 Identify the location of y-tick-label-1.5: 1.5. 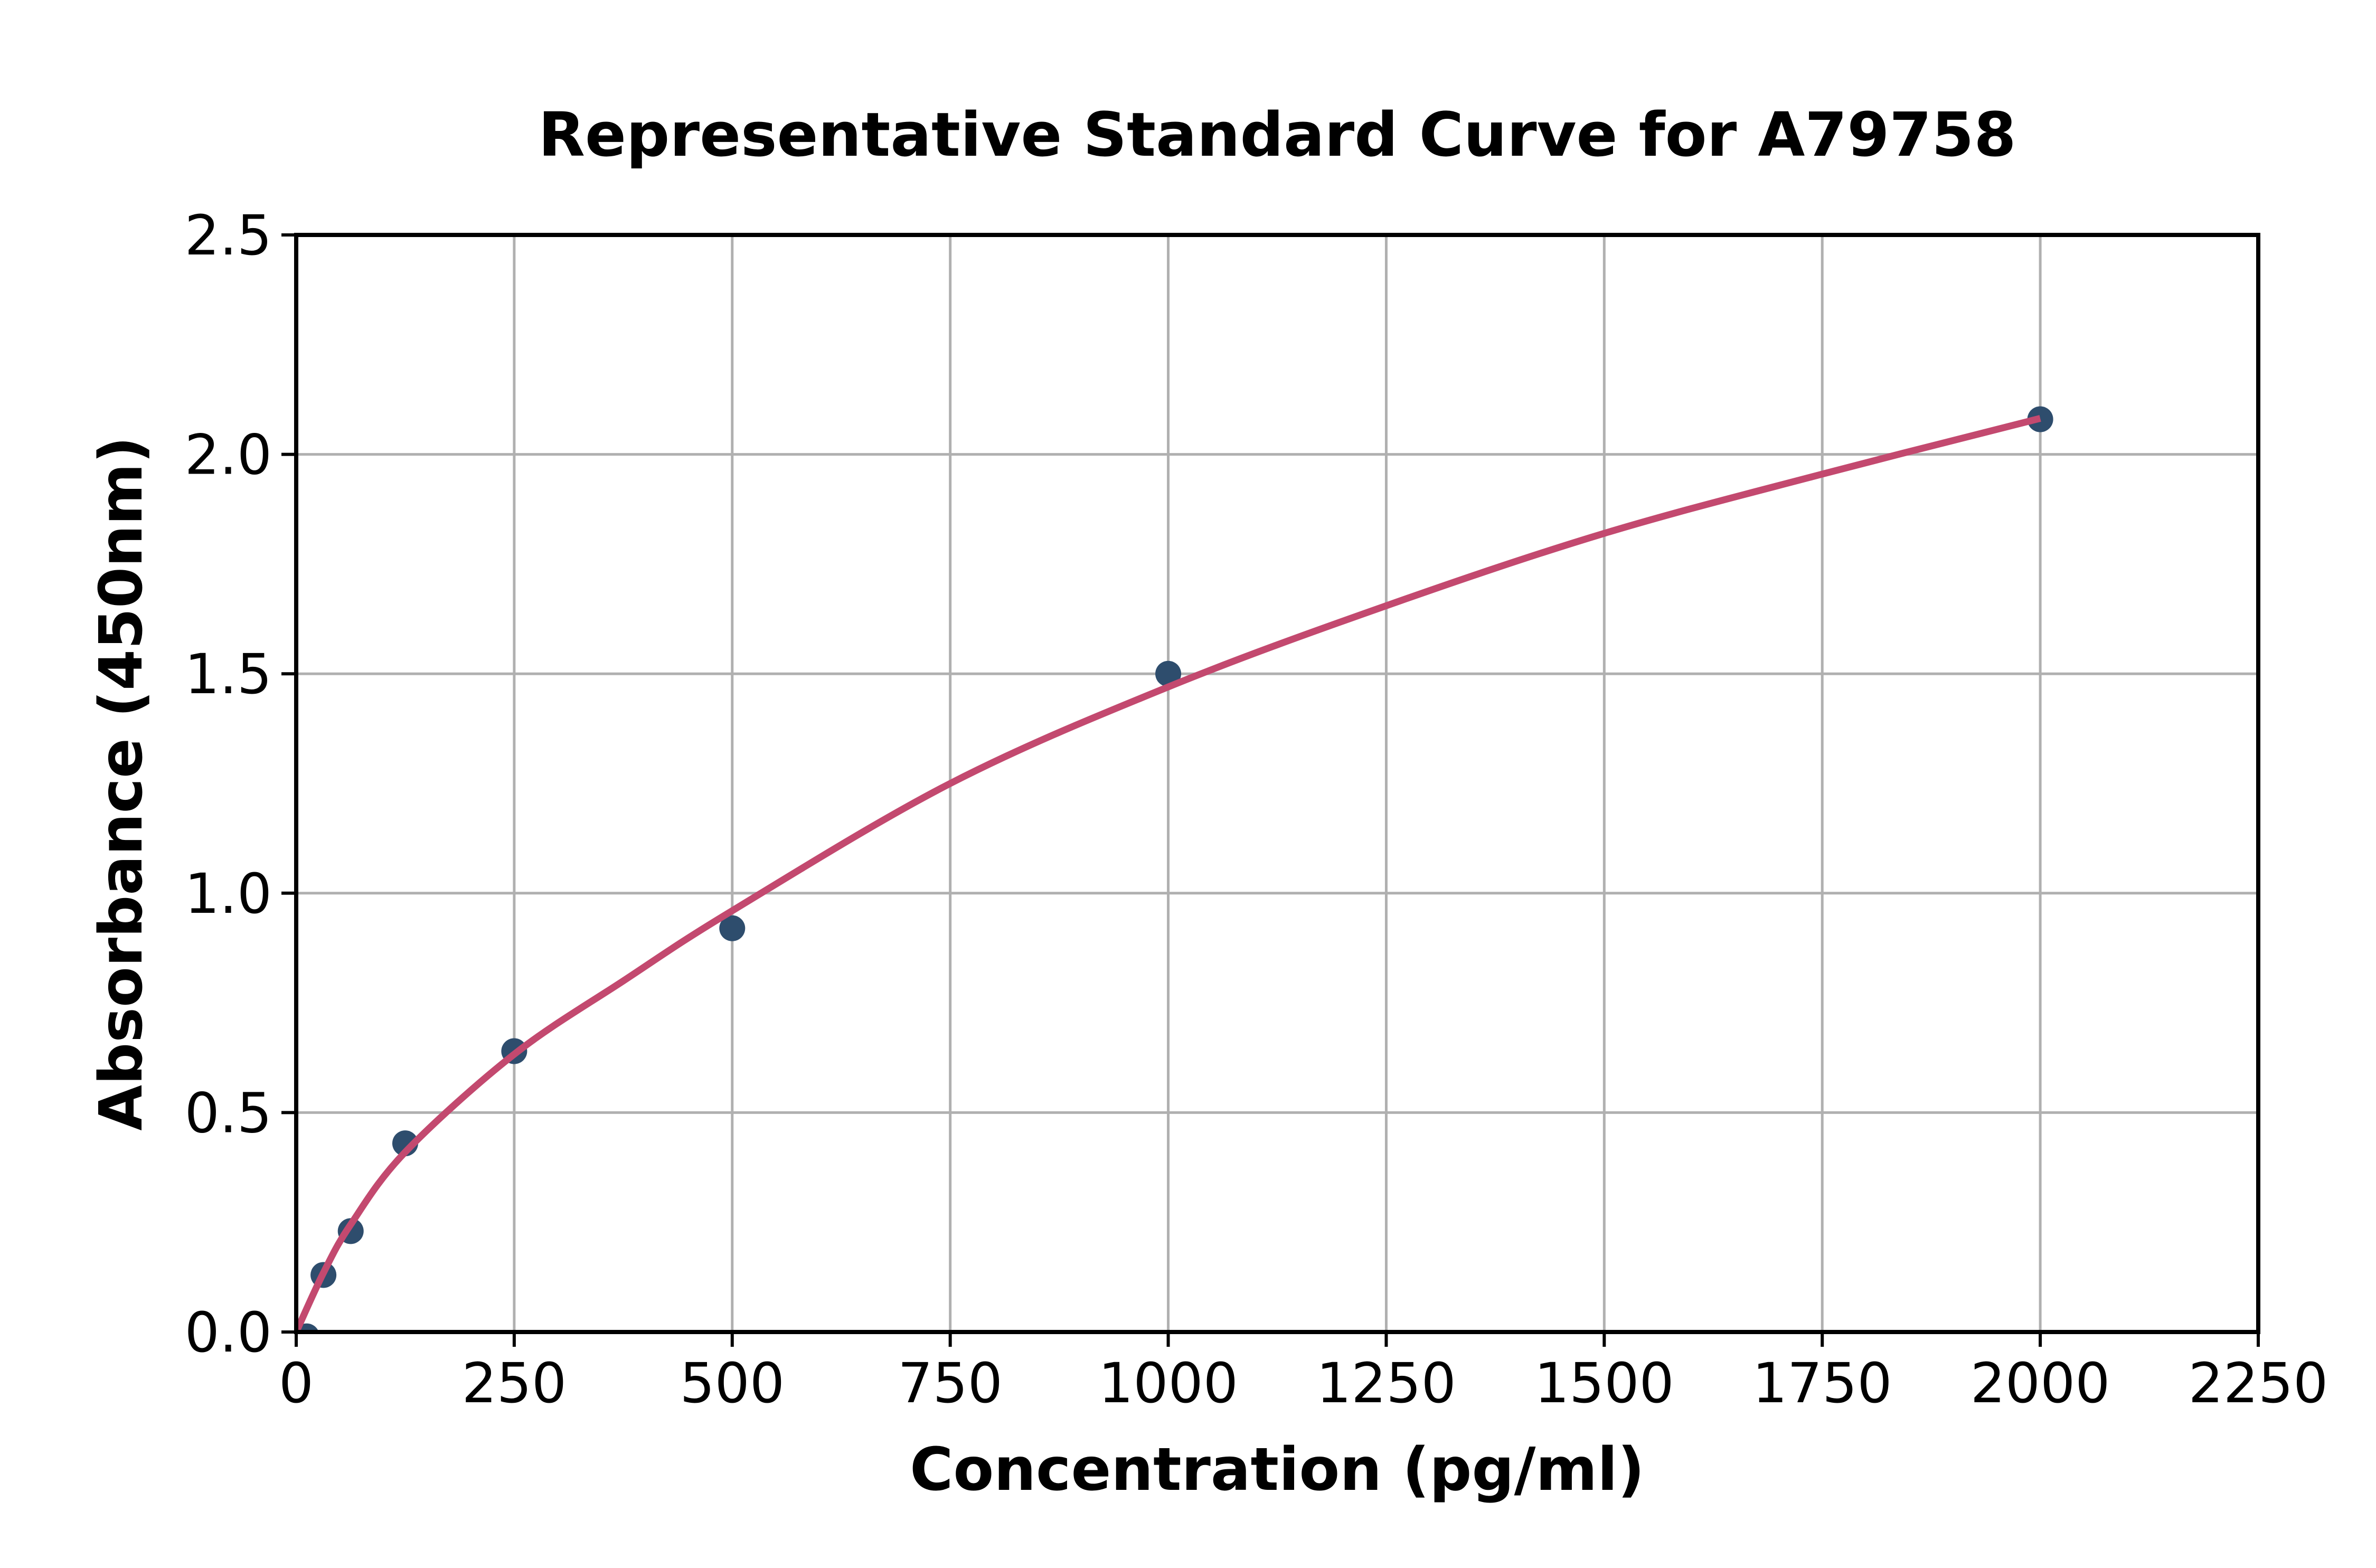
(229, 674).